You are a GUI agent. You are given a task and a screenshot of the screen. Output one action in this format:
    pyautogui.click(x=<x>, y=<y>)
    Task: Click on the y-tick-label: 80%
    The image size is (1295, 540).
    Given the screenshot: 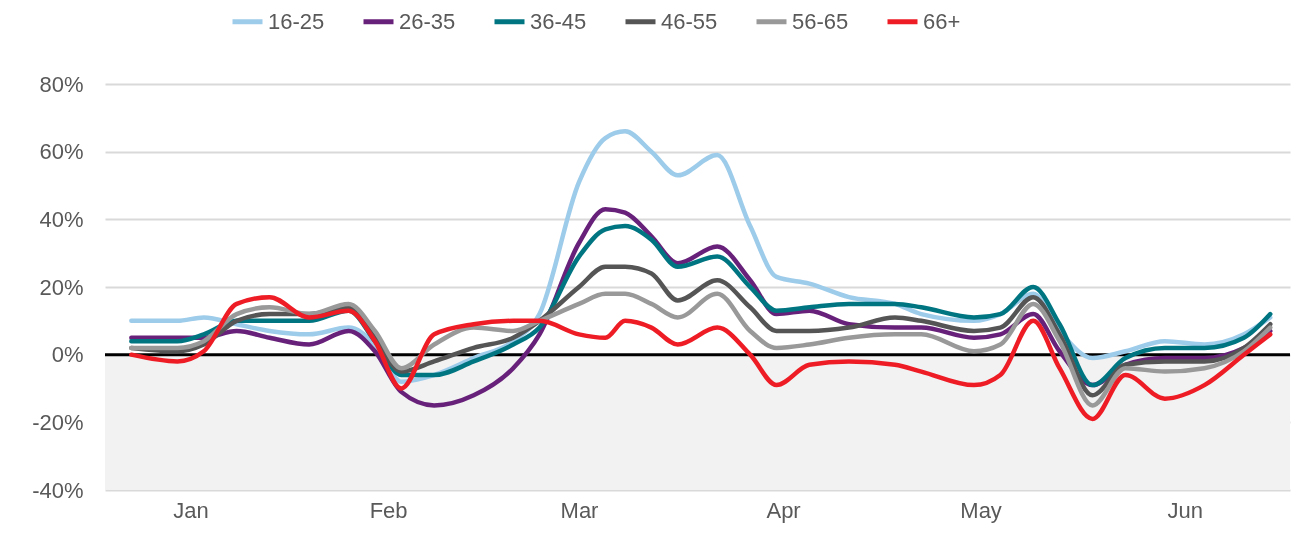 What is the action you would take?
    pyautogui.click(x=61, y=84)
    